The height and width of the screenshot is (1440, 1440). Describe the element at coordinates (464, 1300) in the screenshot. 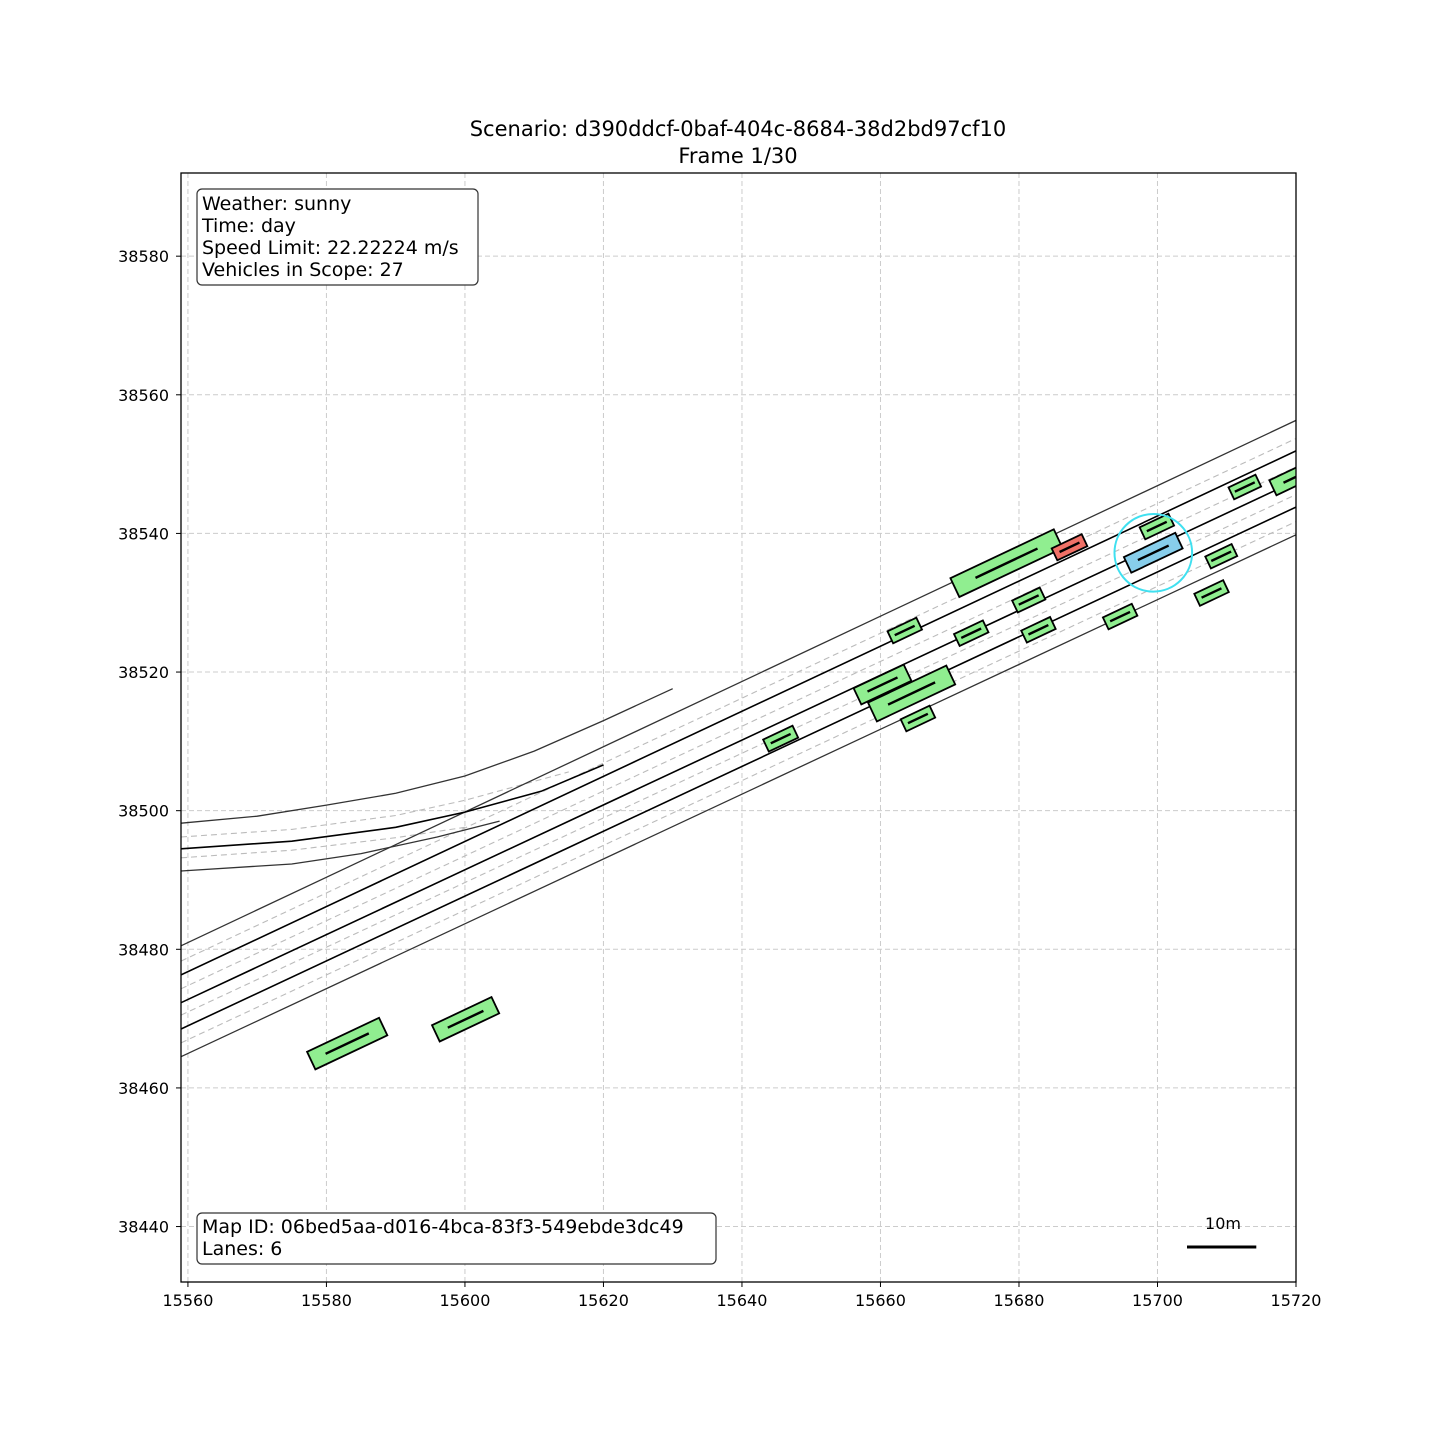

I see `x-tick-label: 15600` at that location.